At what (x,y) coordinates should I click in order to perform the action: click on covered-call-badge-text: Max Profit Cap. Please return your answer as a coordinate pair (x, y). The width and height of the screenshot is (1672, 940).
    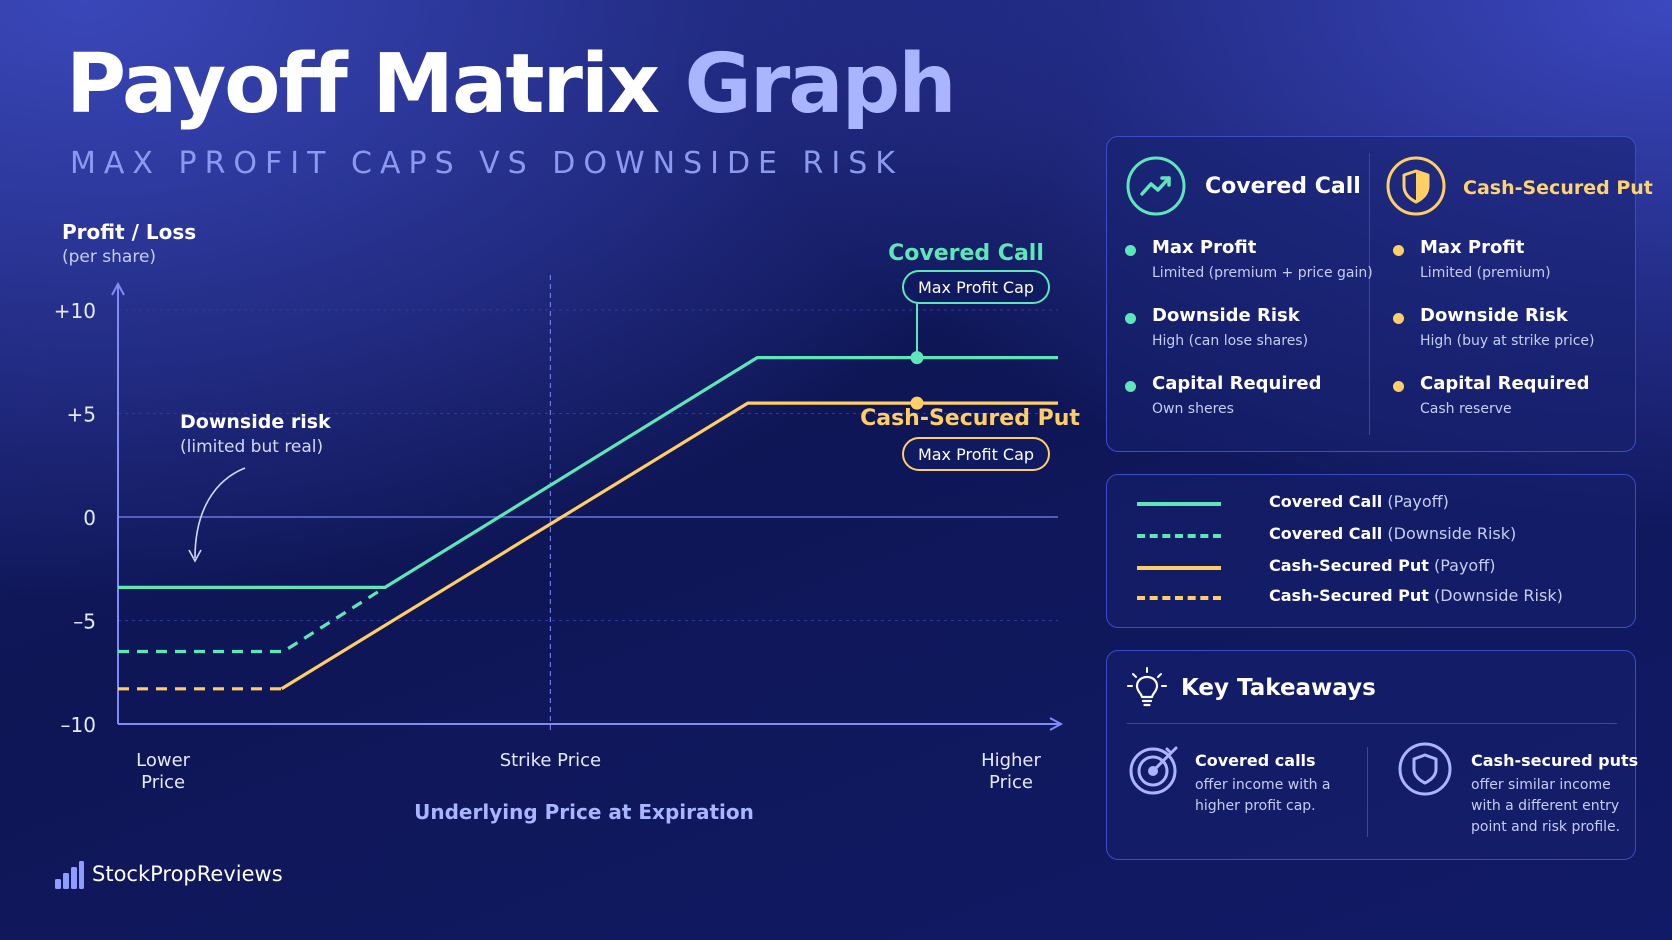
    Looking at the image, I should click on (976, 287).